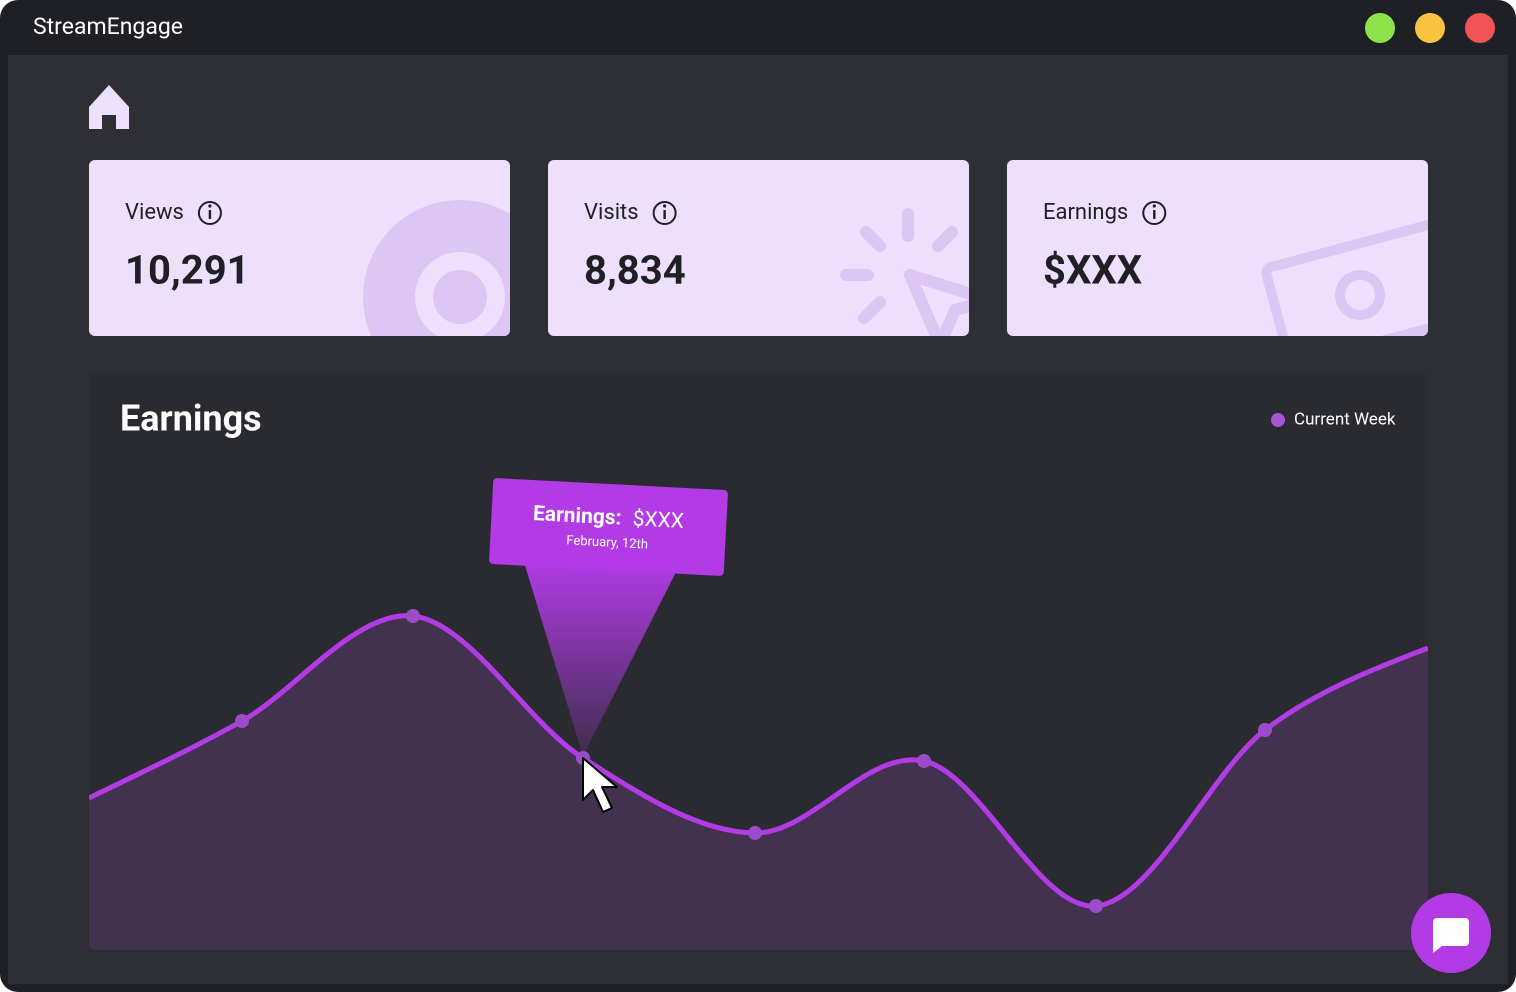 This screenshot has width=1516, height=992. I want to click on legend-swatch, so click(1278, 420).